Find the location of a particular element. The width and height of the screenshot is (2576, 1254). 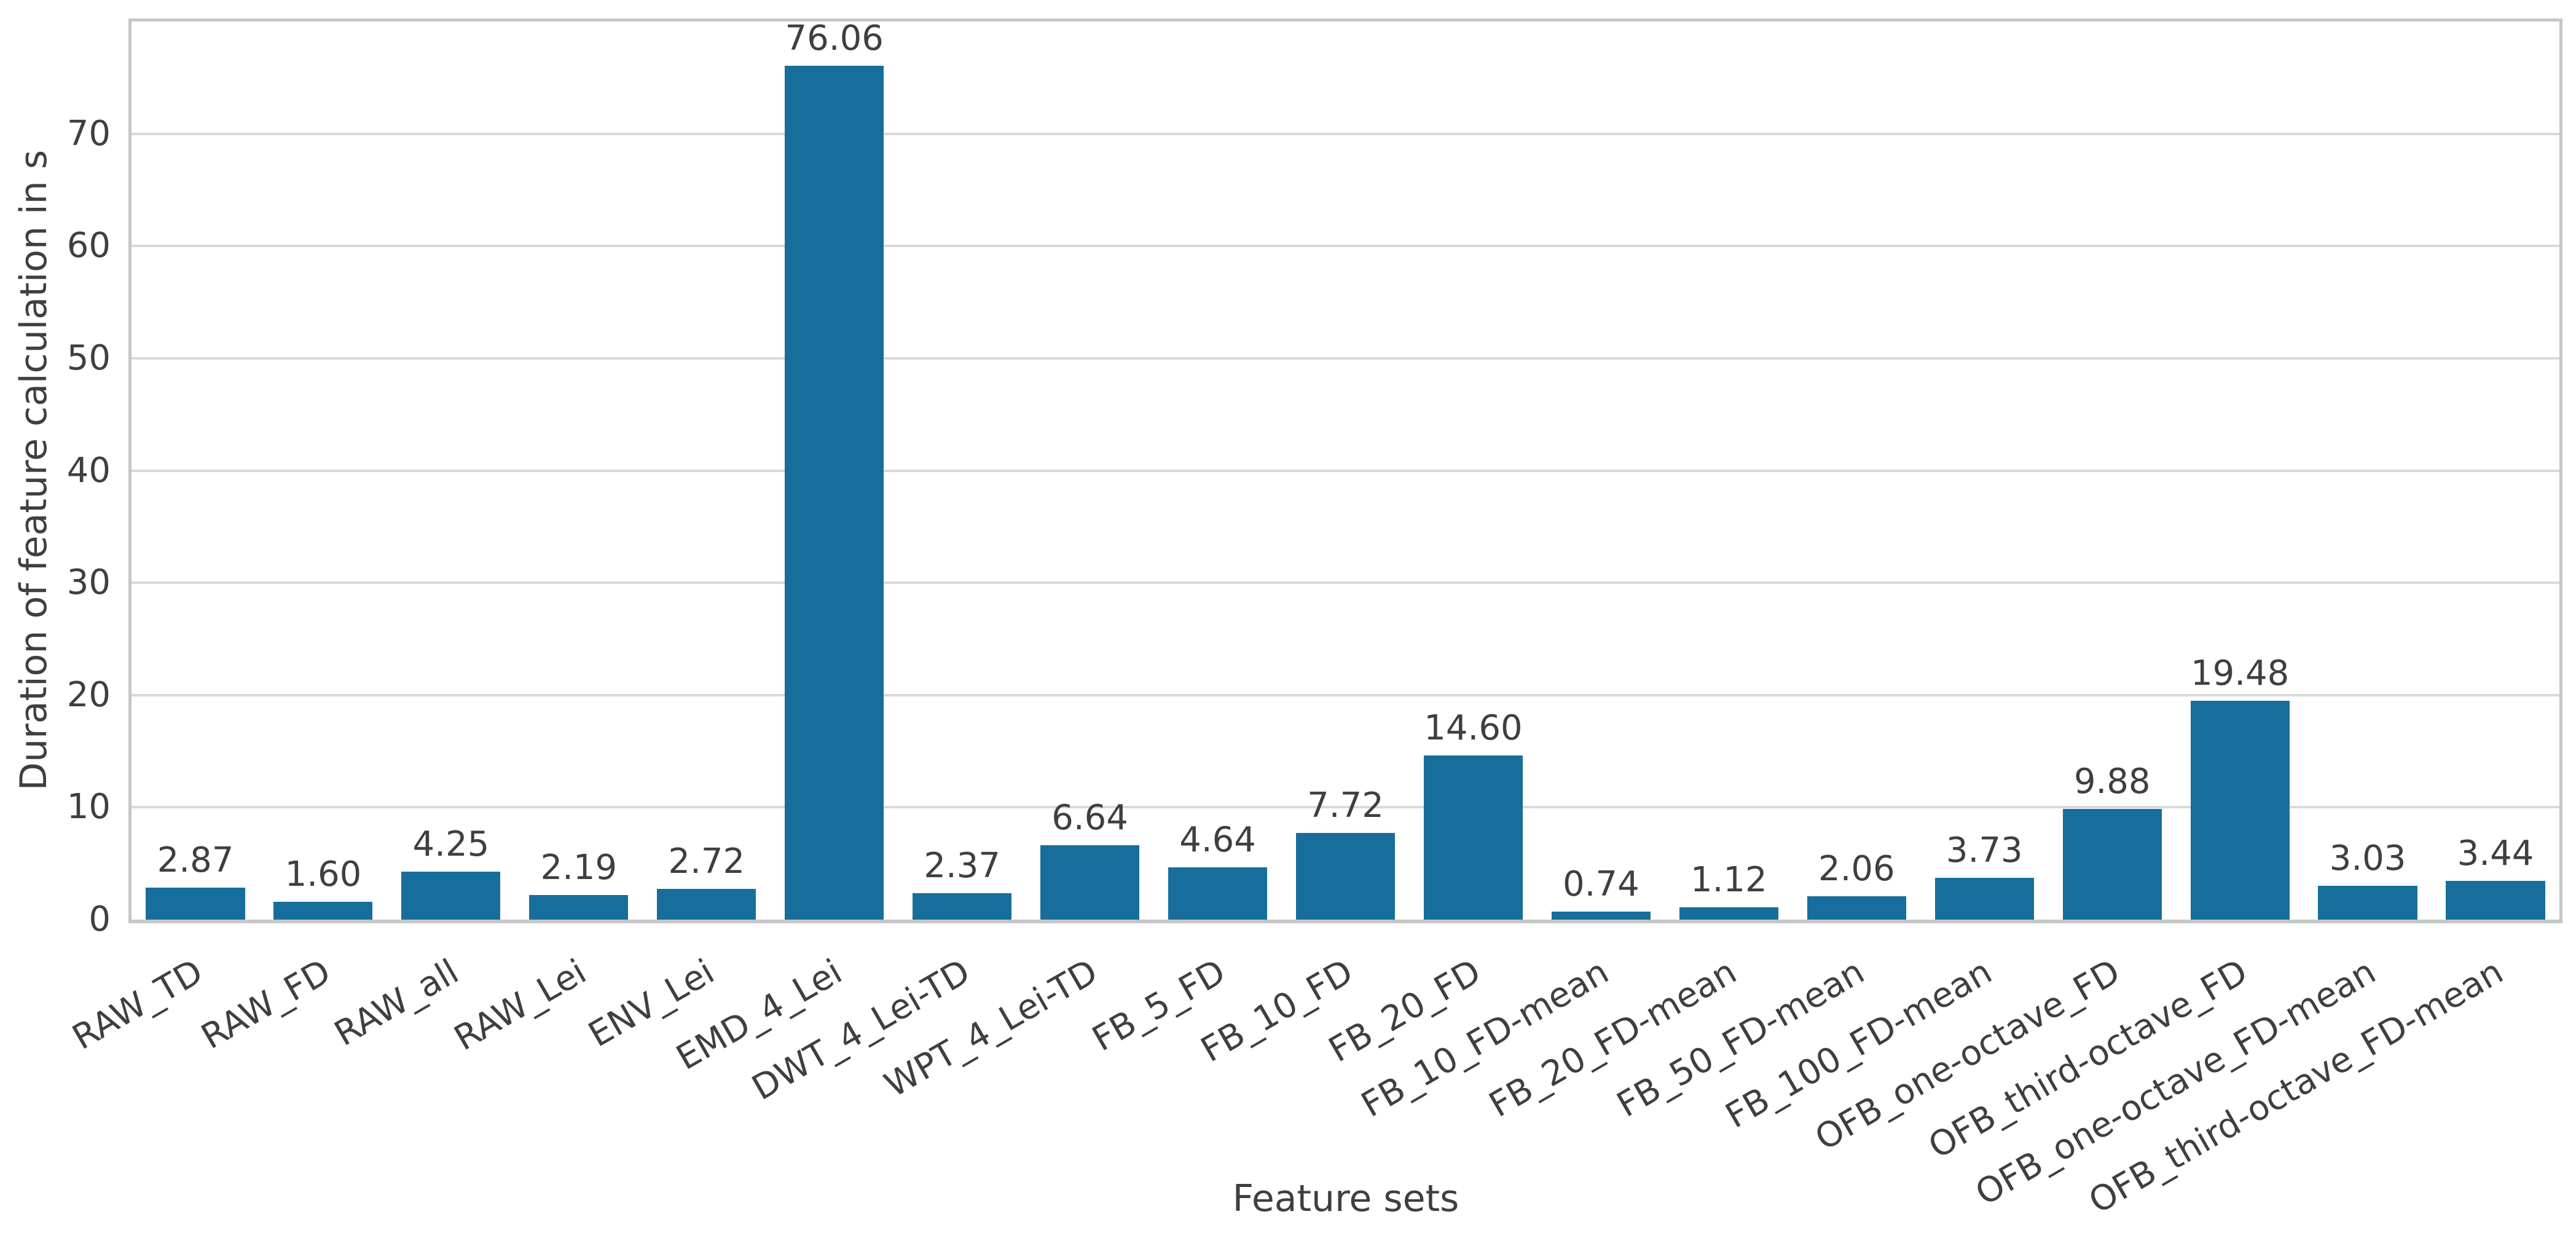

x-tick-label: DWT_4_Lei-TD is located at coordinates (861, 1030).